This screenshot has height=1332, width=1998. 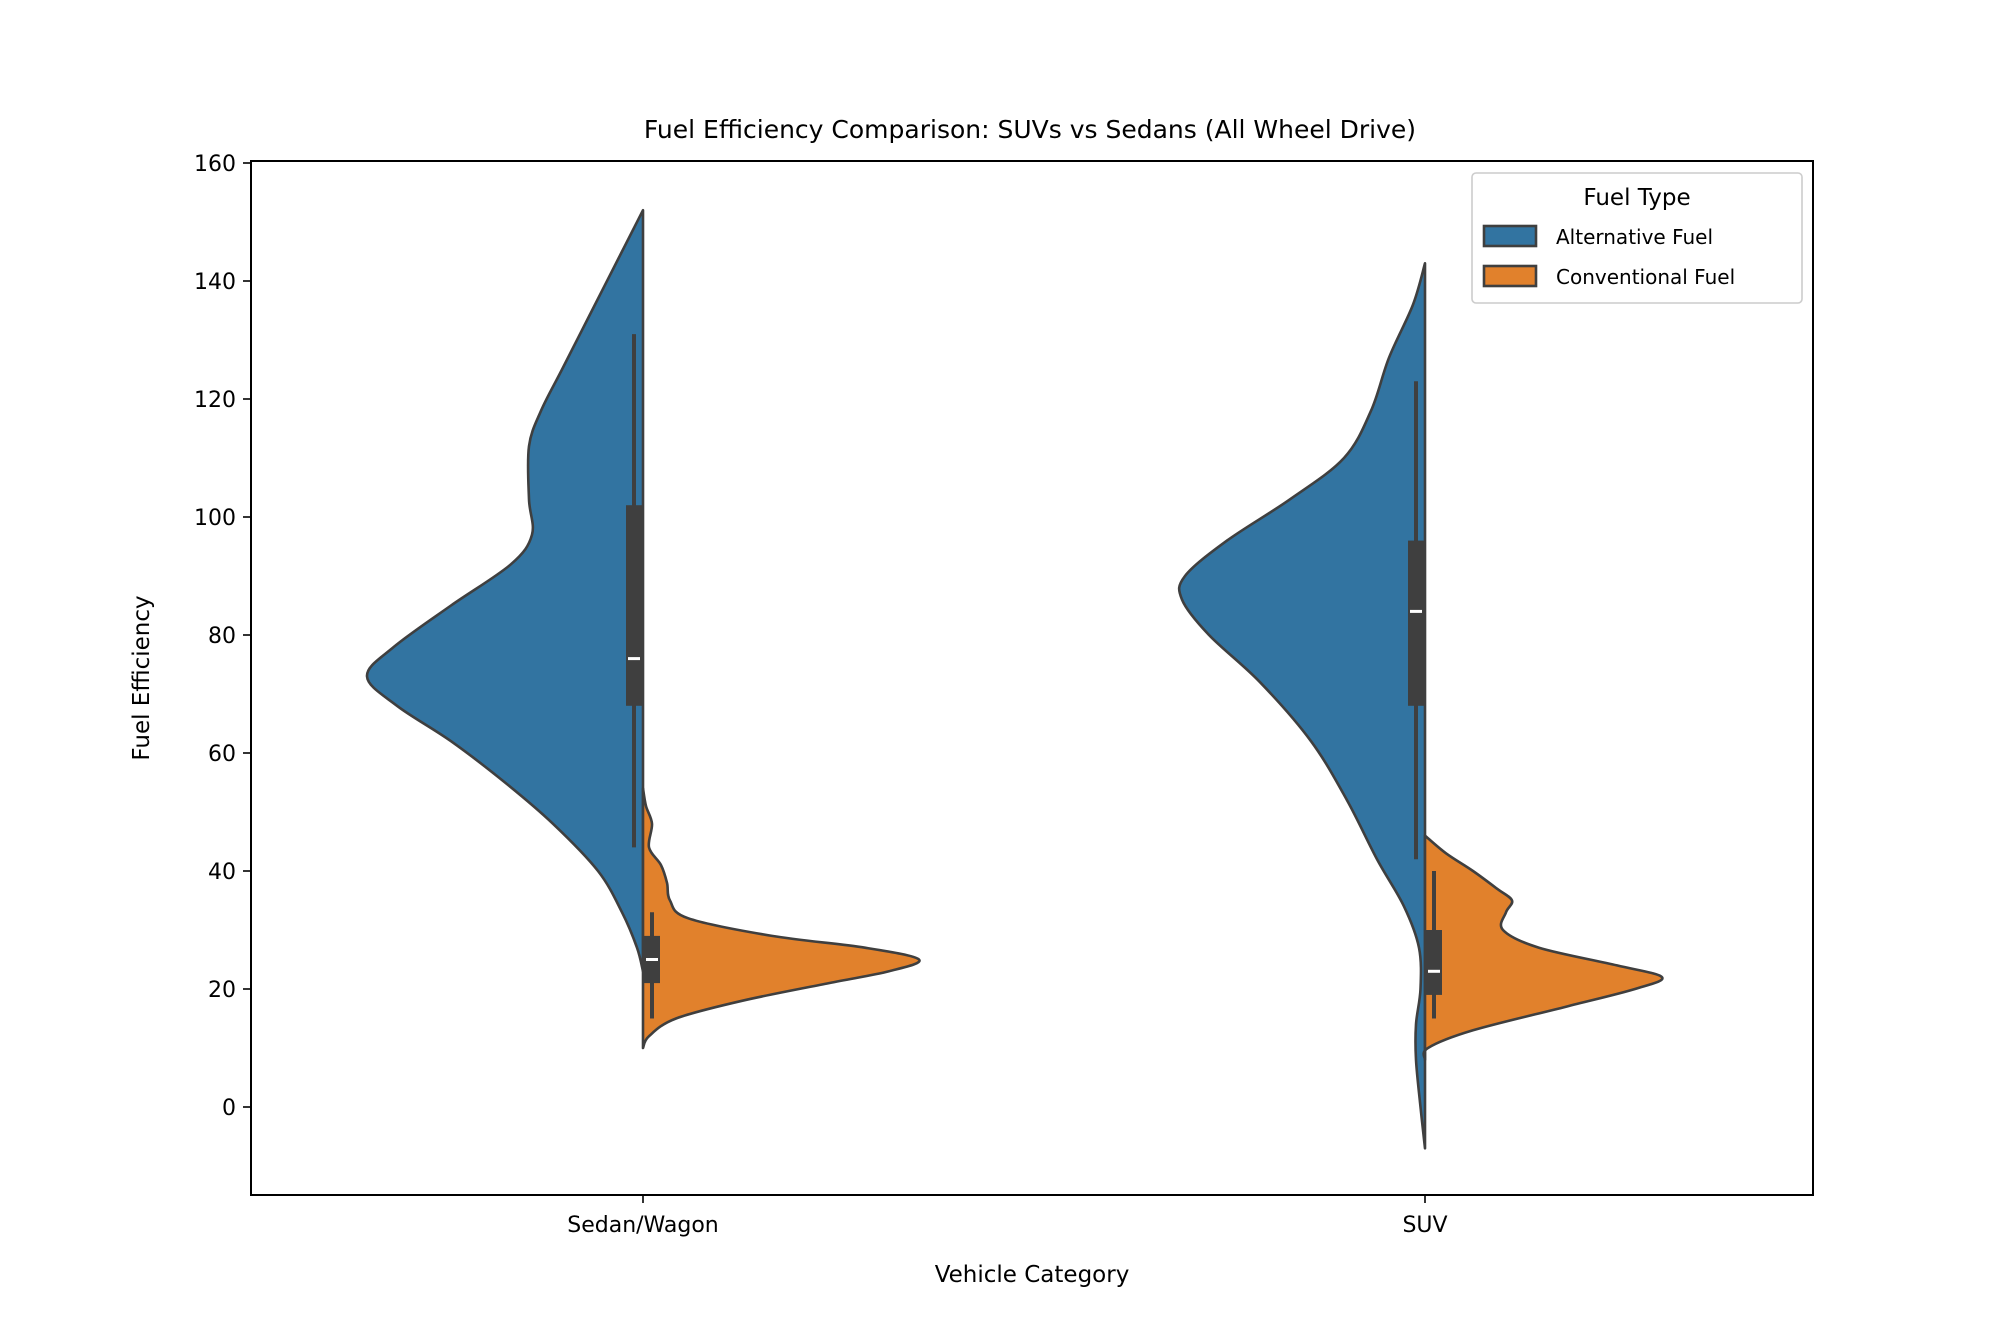 I want to click on y-tick-label: 160, so click(x=215, y=164).